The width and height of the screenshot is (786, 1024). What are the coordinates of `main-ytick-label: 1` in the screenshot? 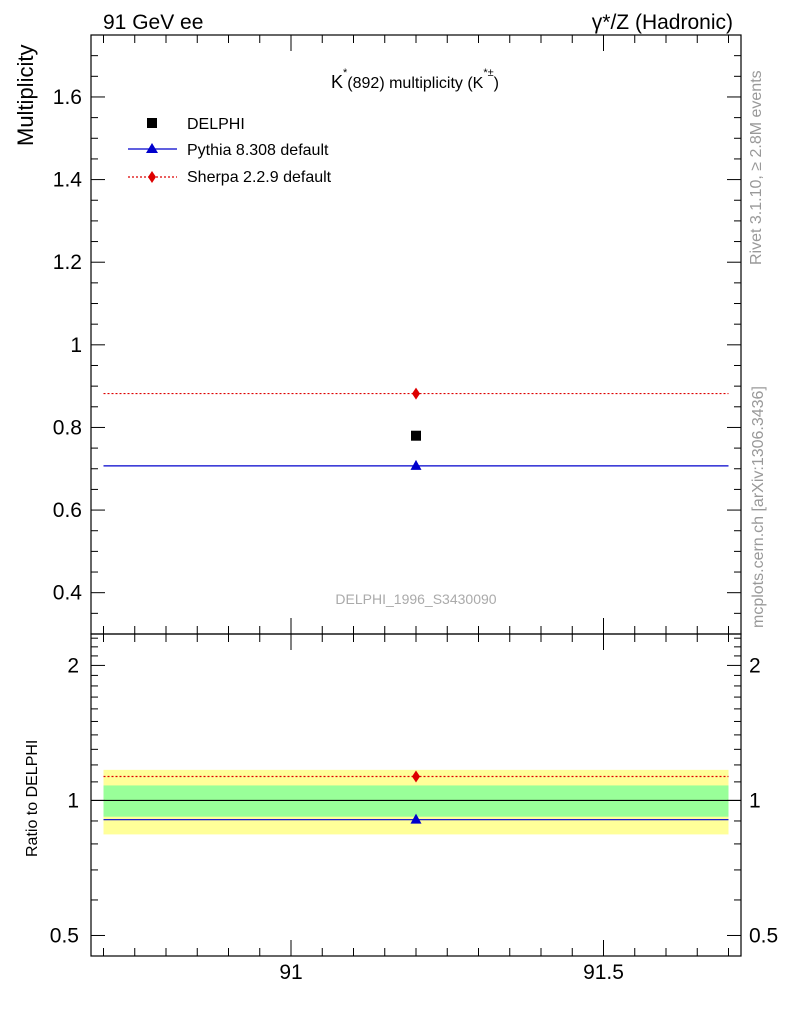 It's located at (76, 345).